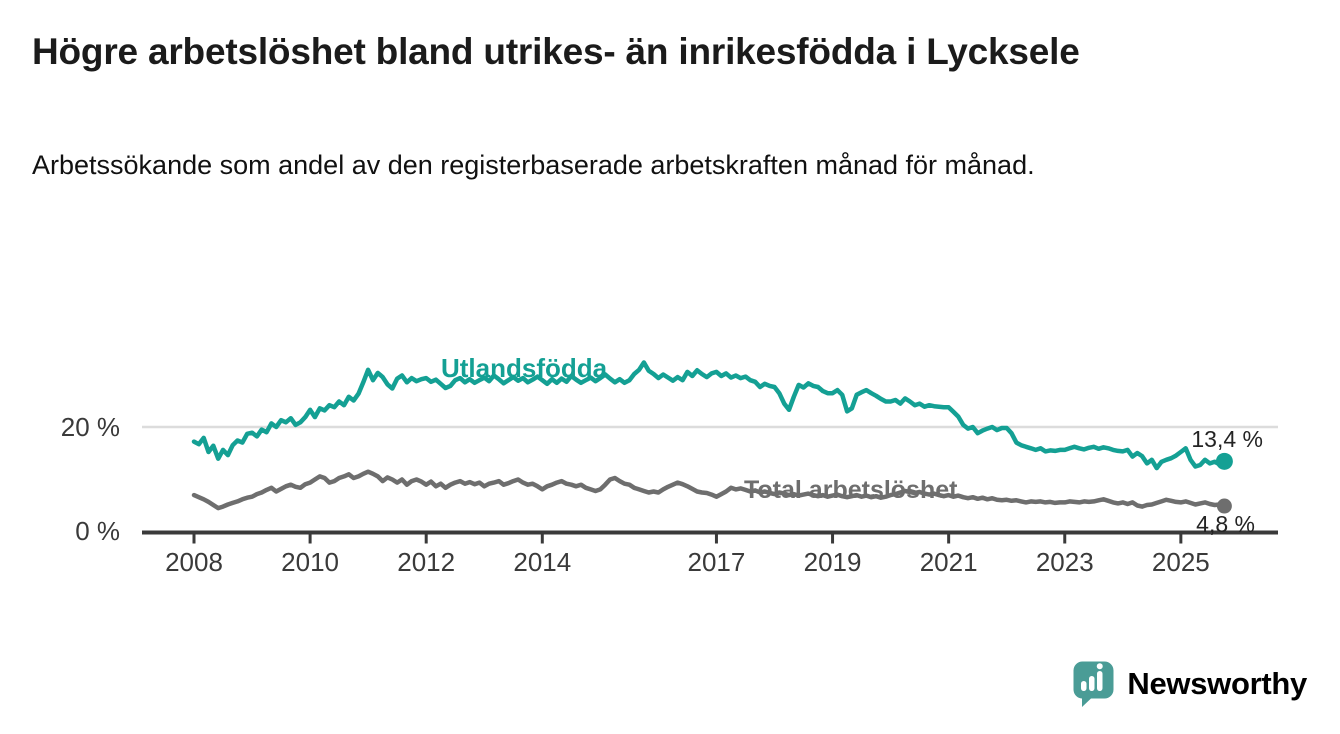  I want to click on exclamation-dot, so click(1100, 666).